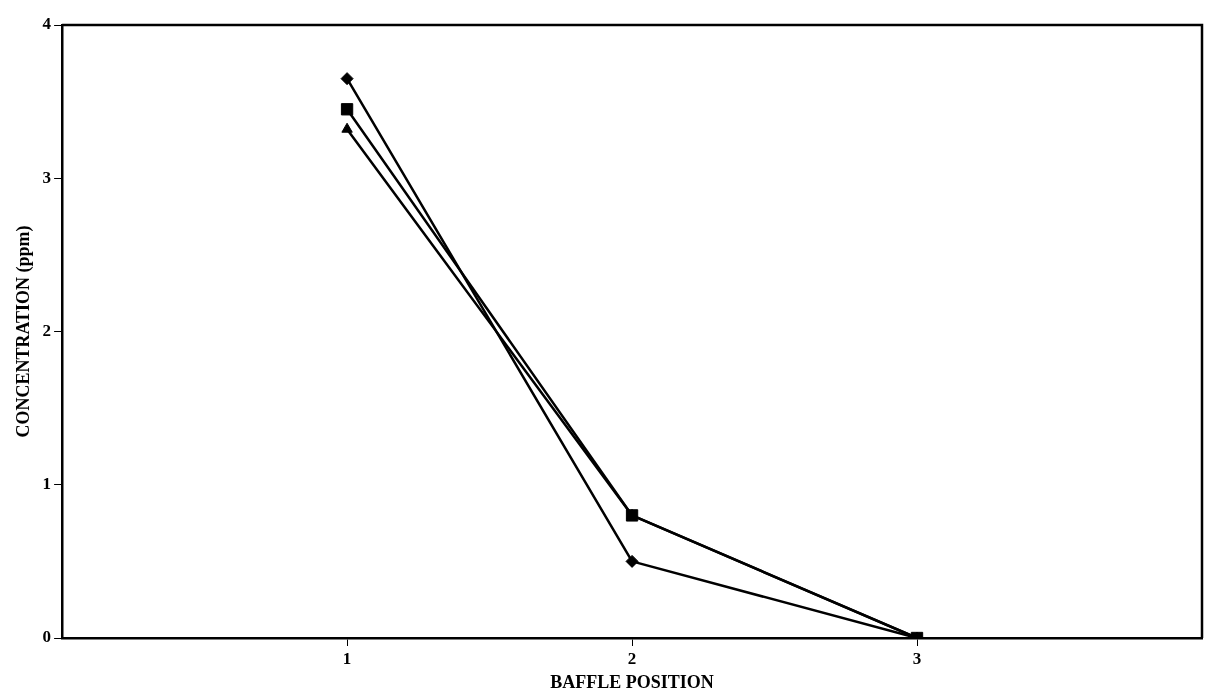 This screenshot has height=698, width=1211. I want to click on y-tick-label: 2, so click(47, 330).